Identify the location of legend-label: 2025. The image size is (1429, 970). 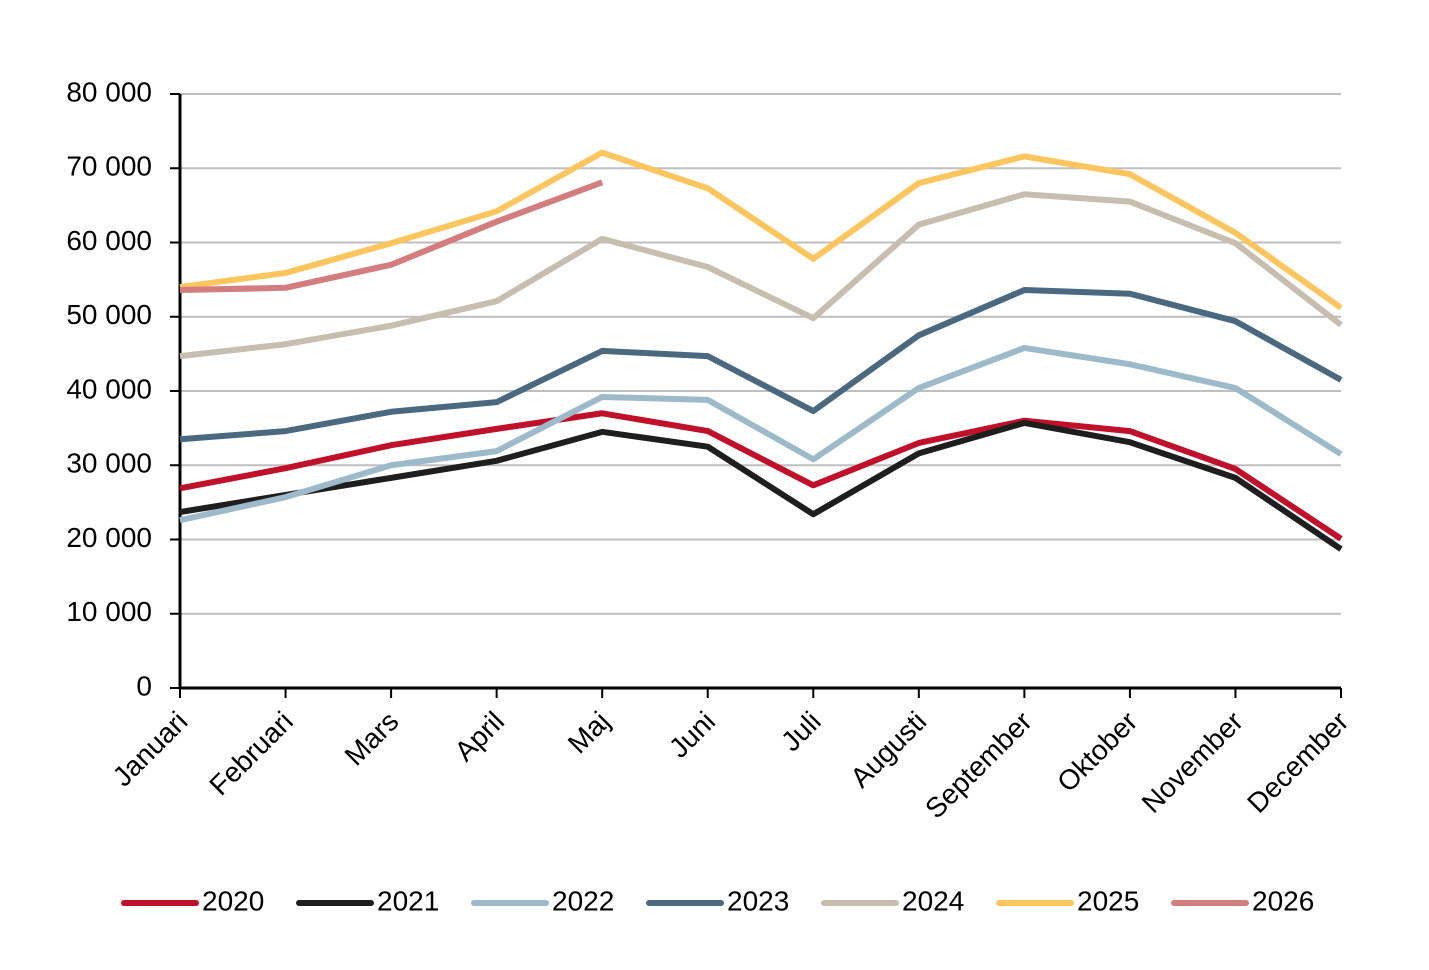
(1108, 900).